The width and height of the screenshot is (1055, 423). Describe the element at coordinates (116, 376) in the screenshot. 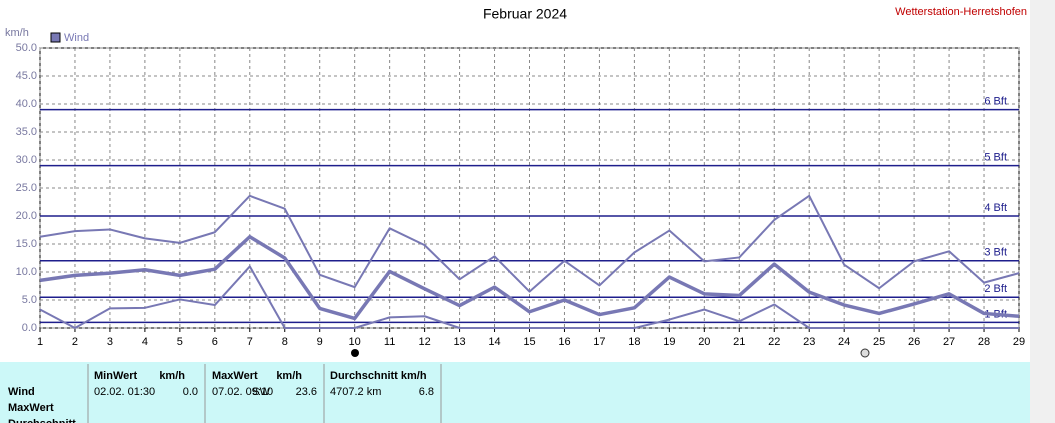

I see `table-header: MinWert` at that location.